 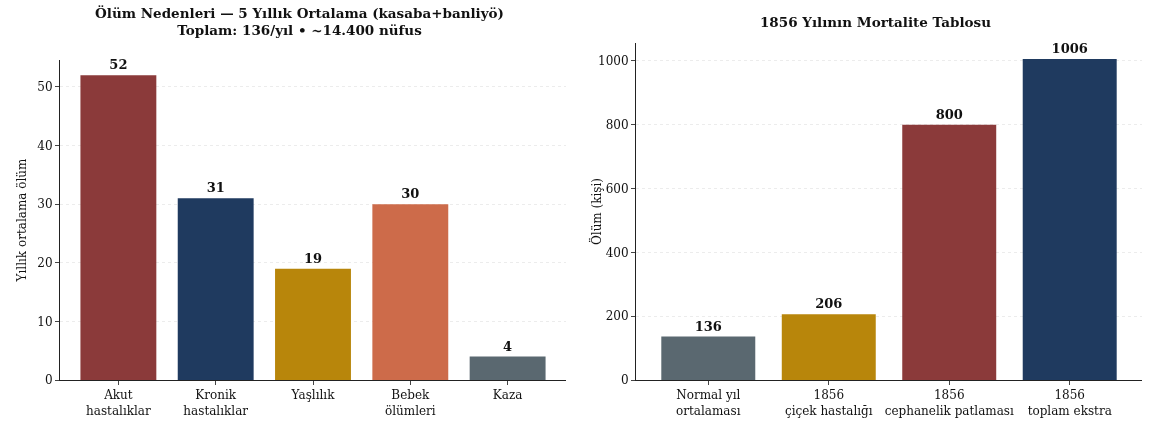 What do you see at coordinates (829, 304) in the screenshot?
I see `data-label: 206` at bounding box center [829, 304].